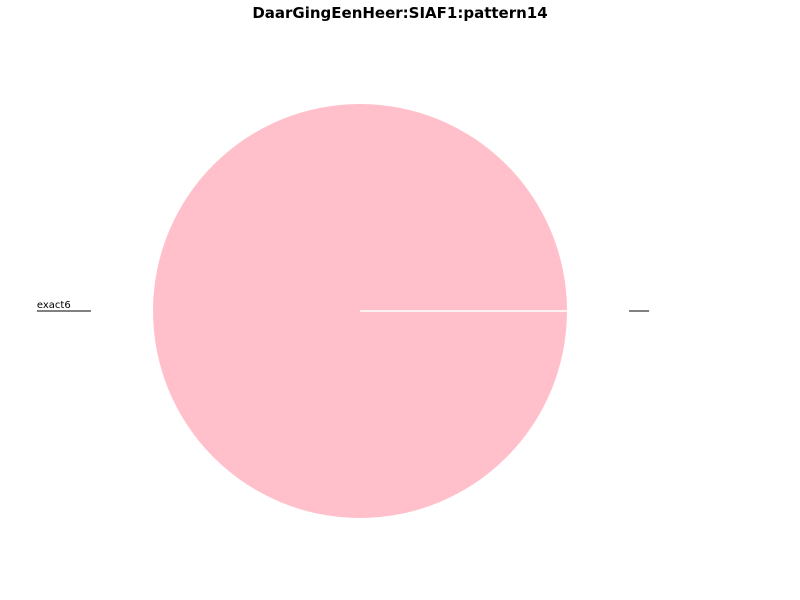 This screenshot has height=600, width=800. What do you see at coordinates (343, 306) in the screenshot?
I see `pie-labels: exact6` at bounding box center [343, 306].